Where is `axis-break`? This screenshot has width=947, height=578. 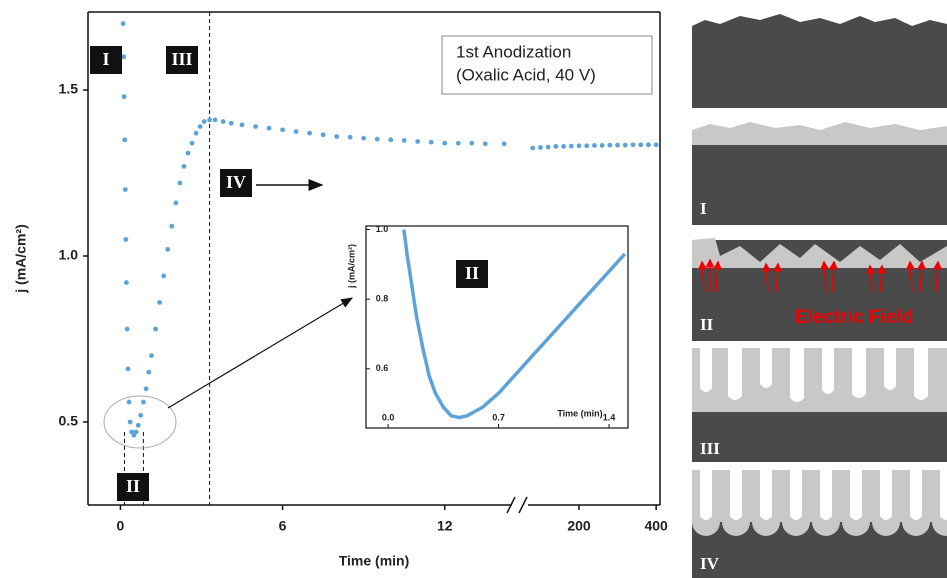 axis-break is located at coordinates (523, 505).